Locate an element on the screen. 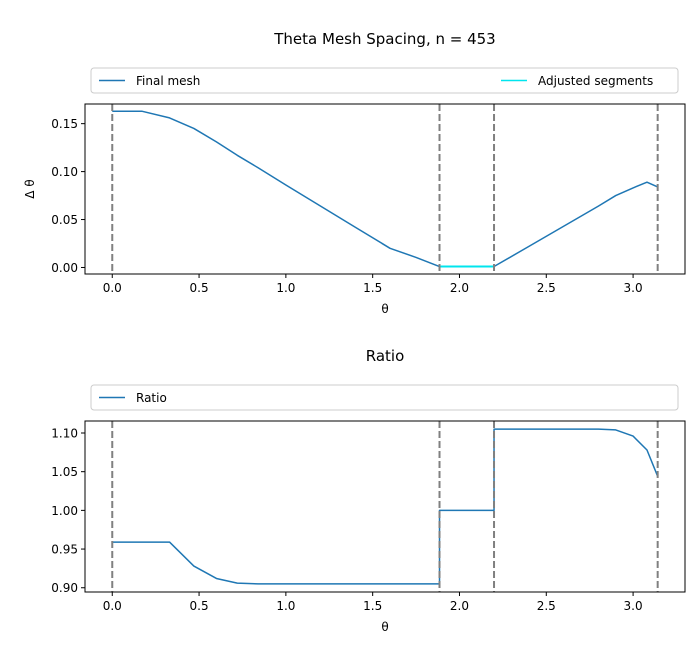 This screenshot has height=650, width=700. legend-label-ratio: Ratio is located at coordinates (151, 398).